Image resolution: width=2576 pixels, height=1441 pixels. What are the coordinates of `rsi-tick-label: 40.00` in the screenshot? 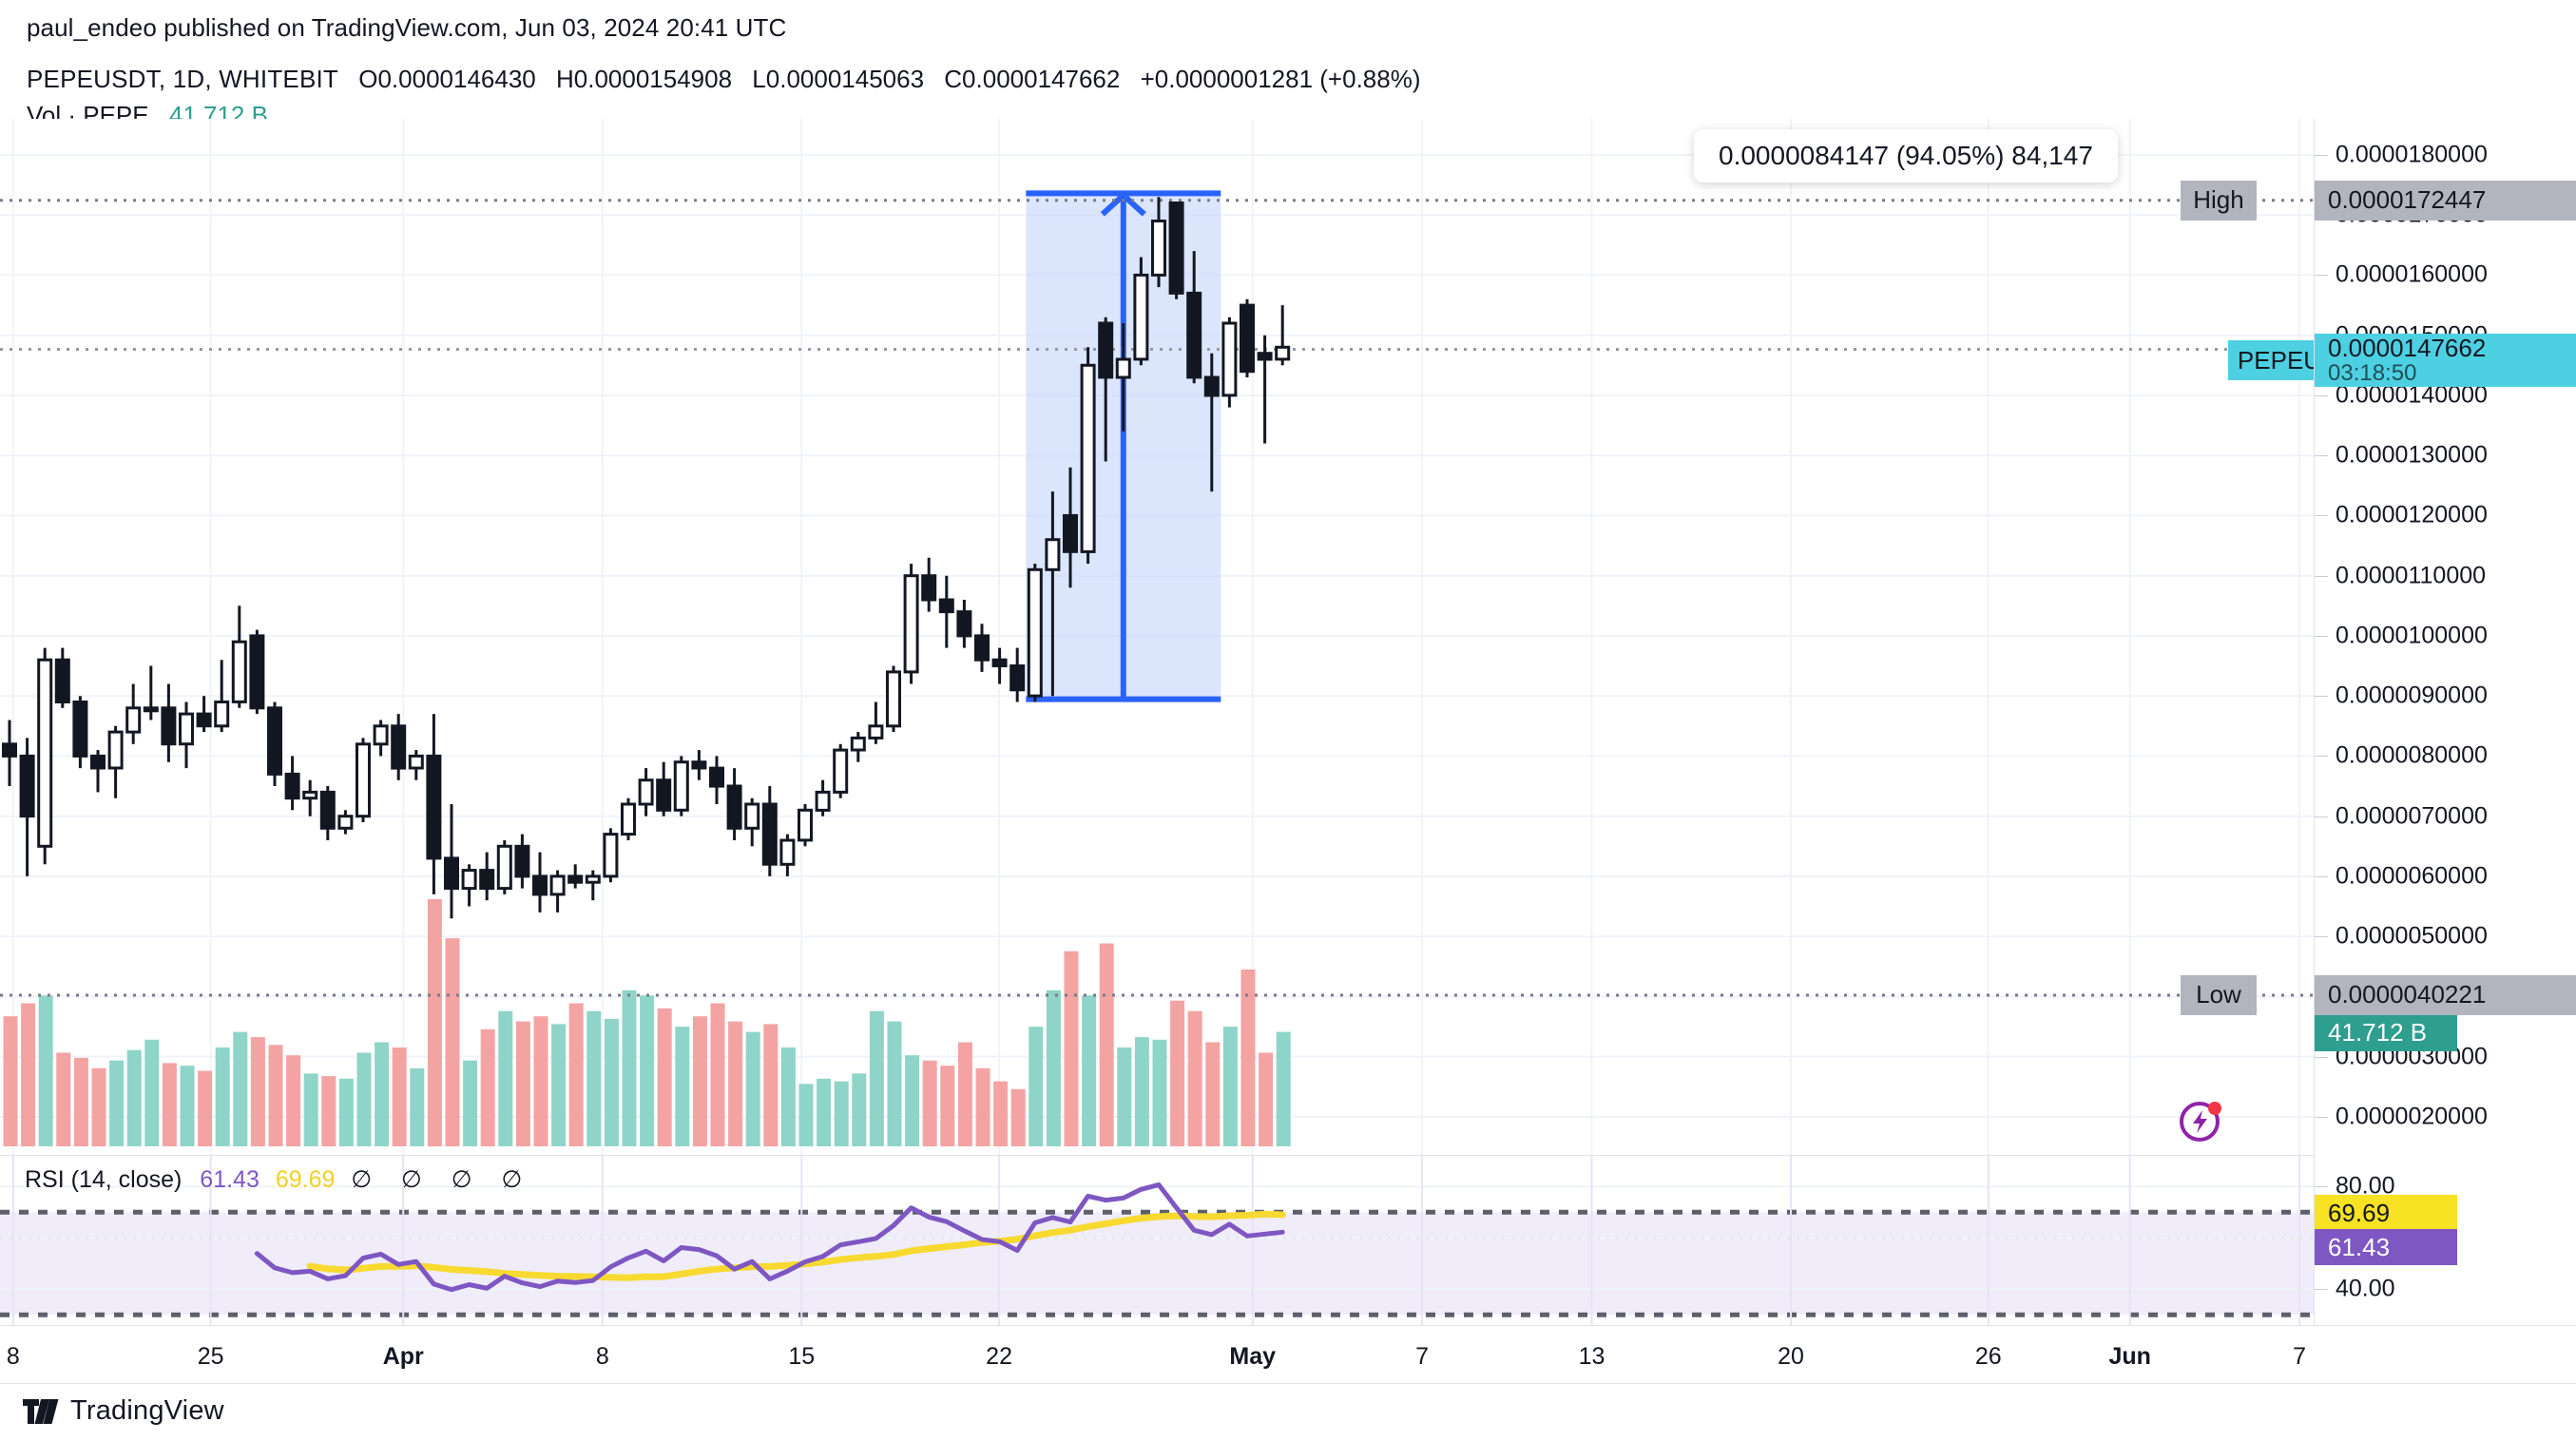 It's located at (2365, 1288).